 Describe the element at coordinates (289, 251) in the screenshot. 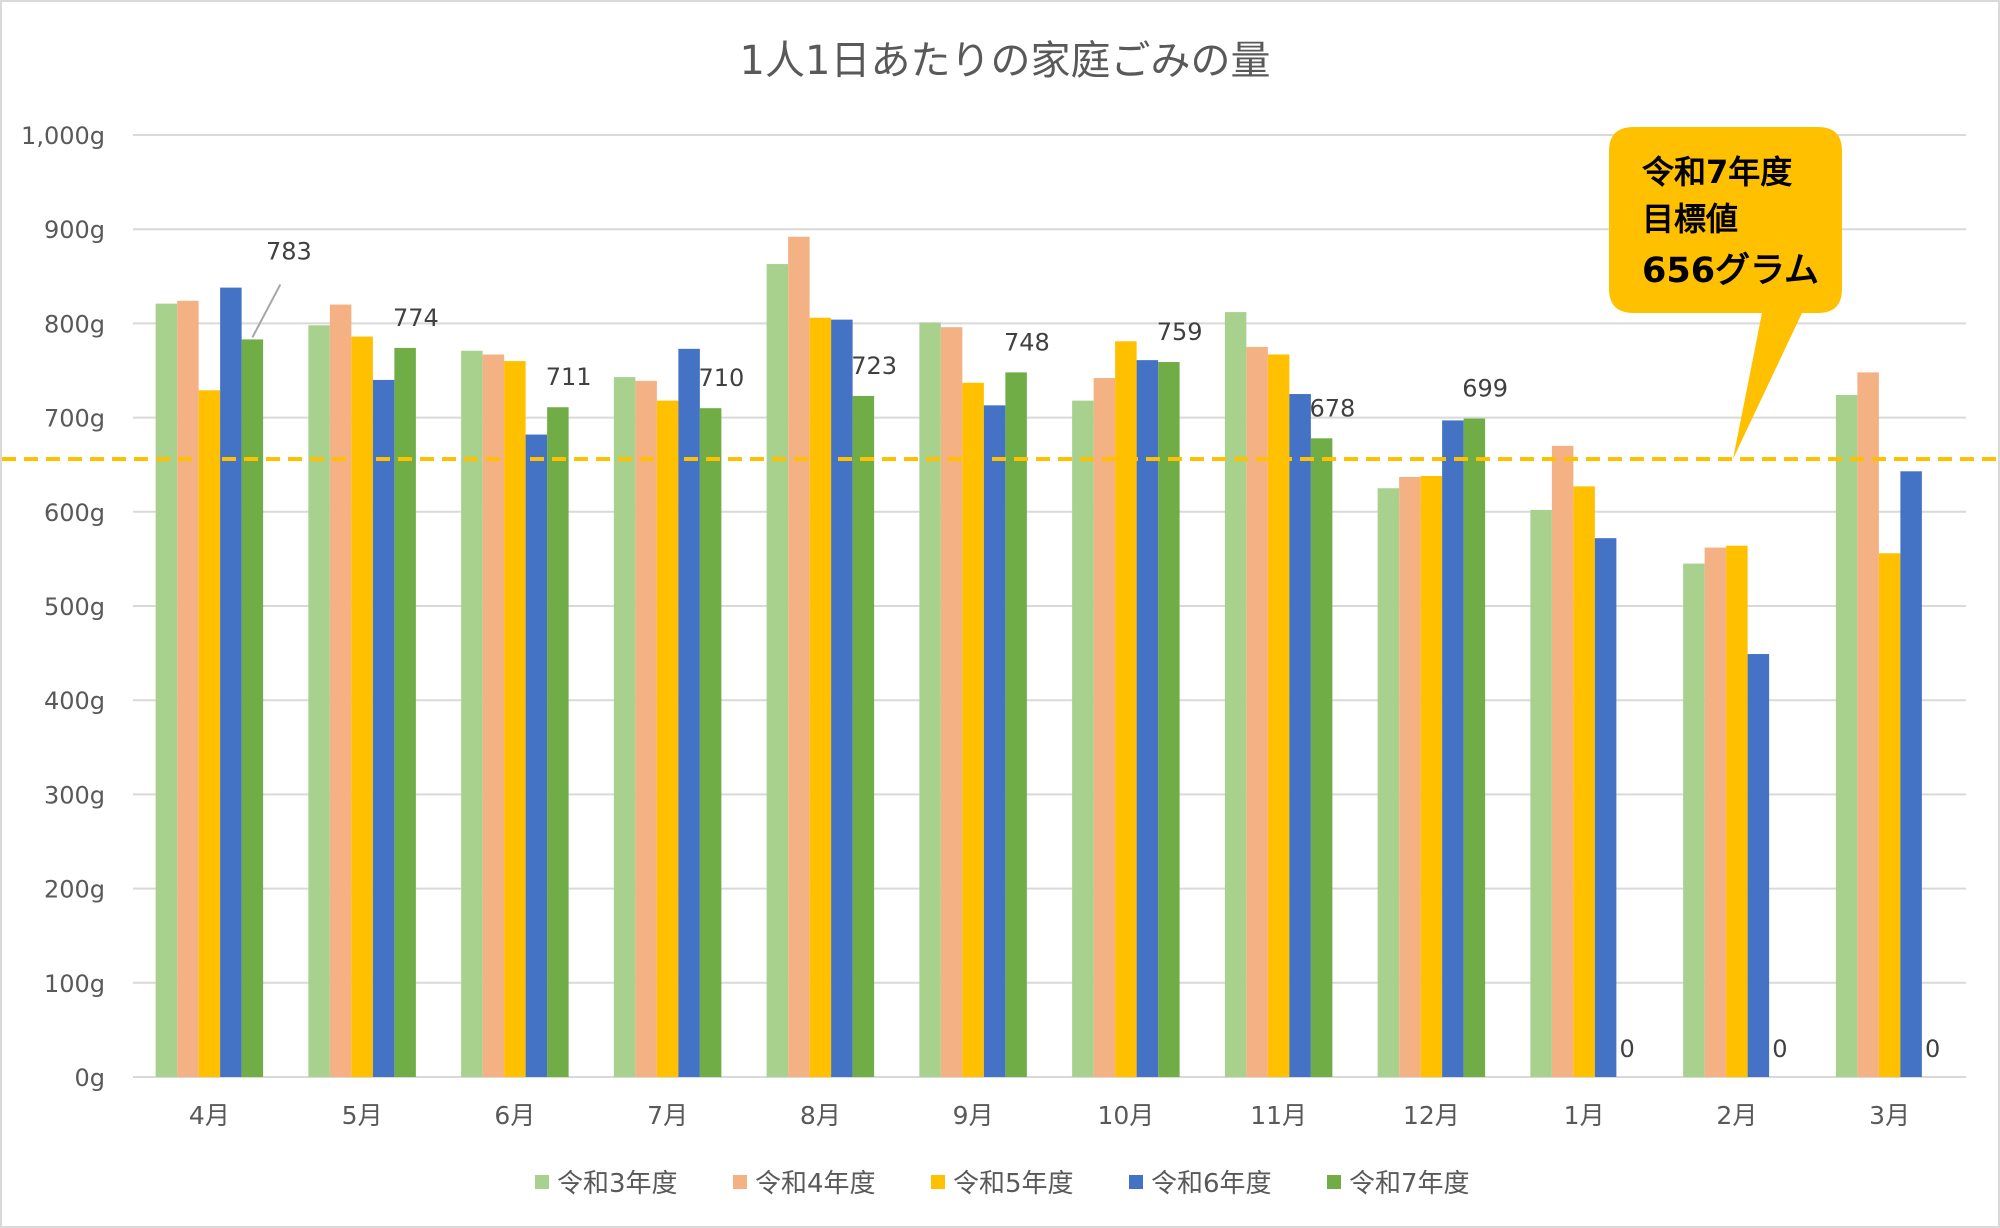

I see `data-label: 783` at that location.